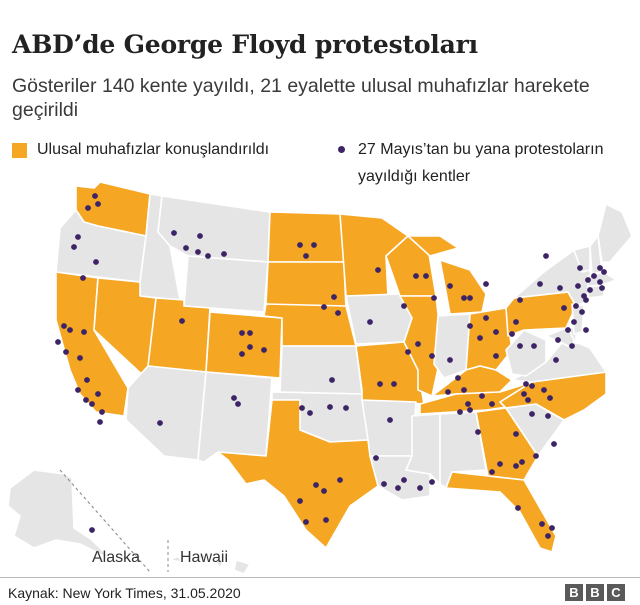 Image resolution: width=640 pixels, height=605 pixels. Describe the element at coordinates (341, 149) in the screenshot. I see `legend-city-dot` at that location.